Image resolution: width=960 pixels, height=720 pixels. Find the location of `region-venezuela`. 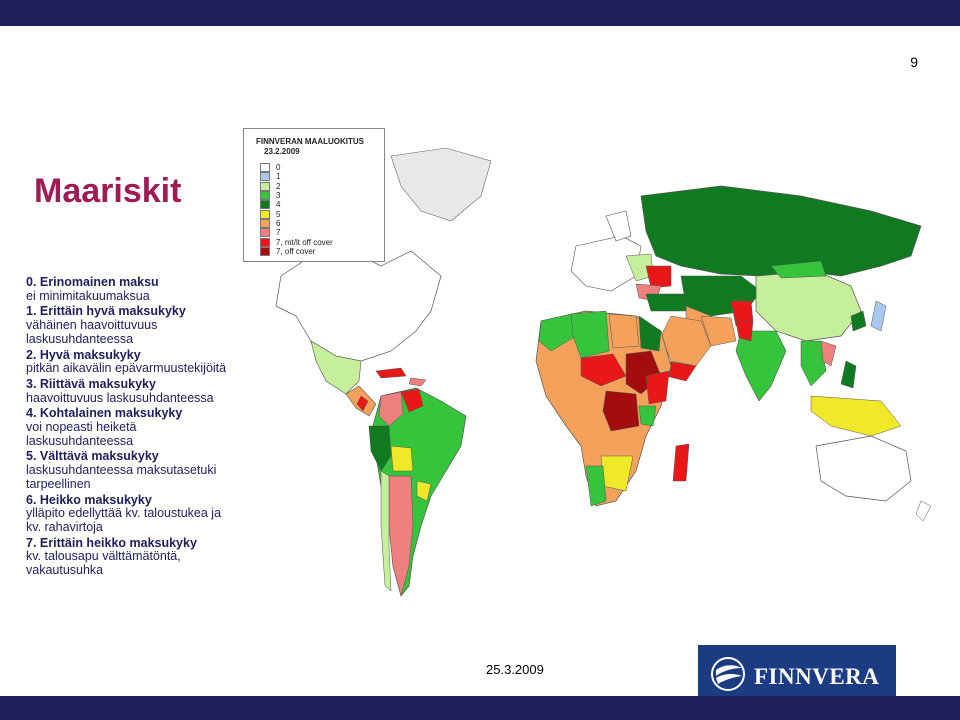

region-venezuela is located at coordinates (412, 400).